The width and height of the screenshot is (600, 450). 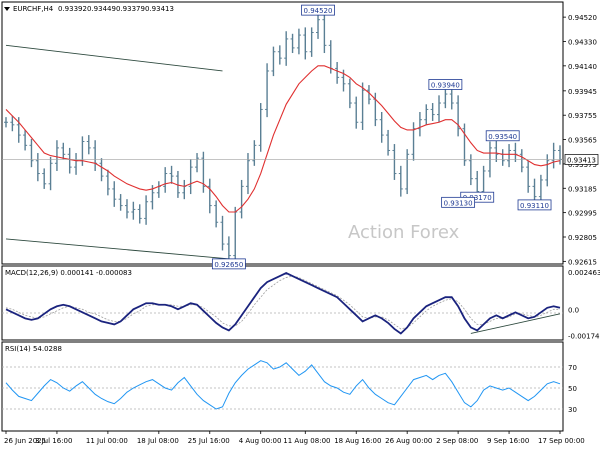 I want to click on rsi-series-layer, so click(x=282, y=385).